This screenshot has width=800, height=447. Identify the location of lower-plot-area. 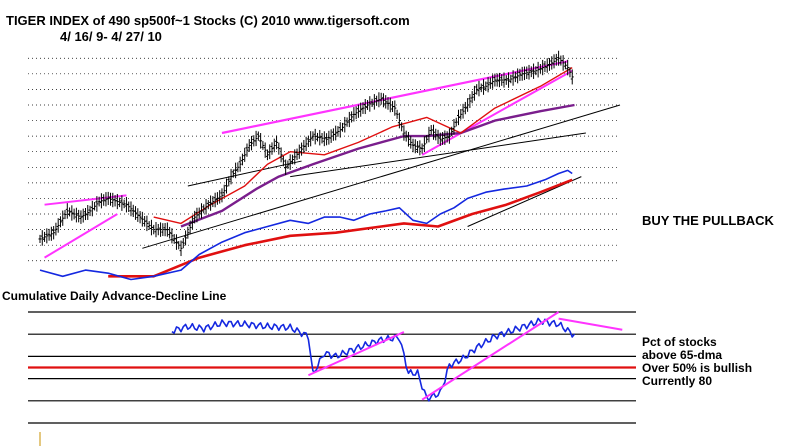
(397, 356).